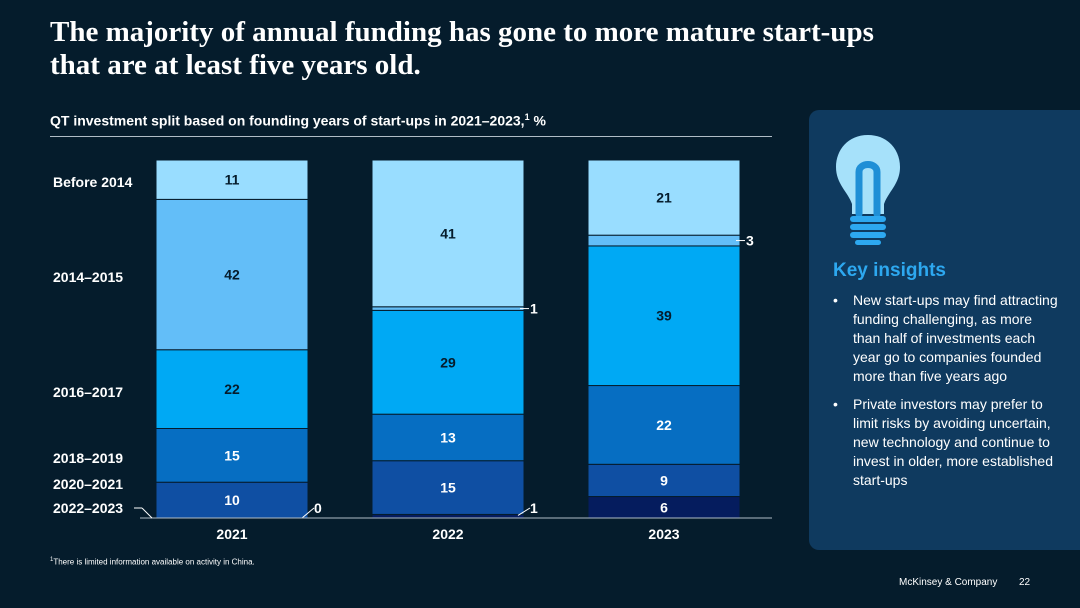 The width and height of the screenshot is (1080, 608). What do you see at coordinates (889, 270) in the screenshot?
I see `key-insights-heading: Key insights` at bounding box center [889, 270].